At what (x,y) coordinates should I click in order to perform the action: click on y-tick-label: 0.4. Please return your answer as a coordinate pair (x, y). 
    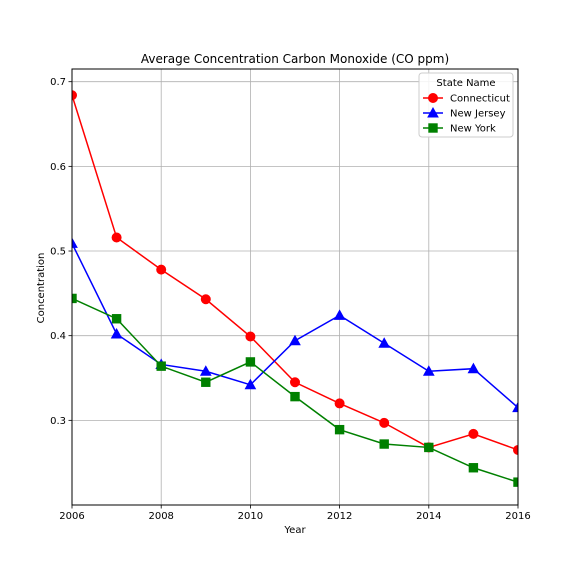
    Looking at the image, I should click on (58, 336).